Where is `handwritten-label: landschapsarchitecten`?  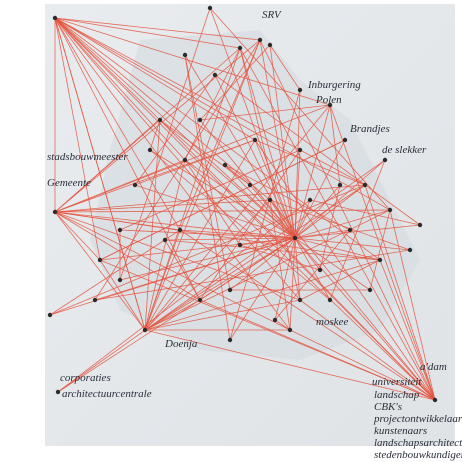 handwritten-label: landschapsarchitecten is located at coordinates (418, 443).